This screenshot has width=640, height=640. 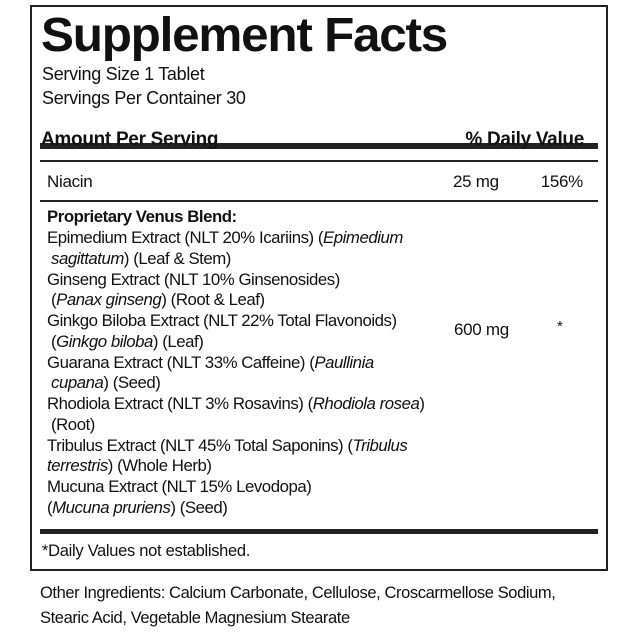 I want to click on servings-per-container: Servings Per Container 30, so click(x=144, y=98).